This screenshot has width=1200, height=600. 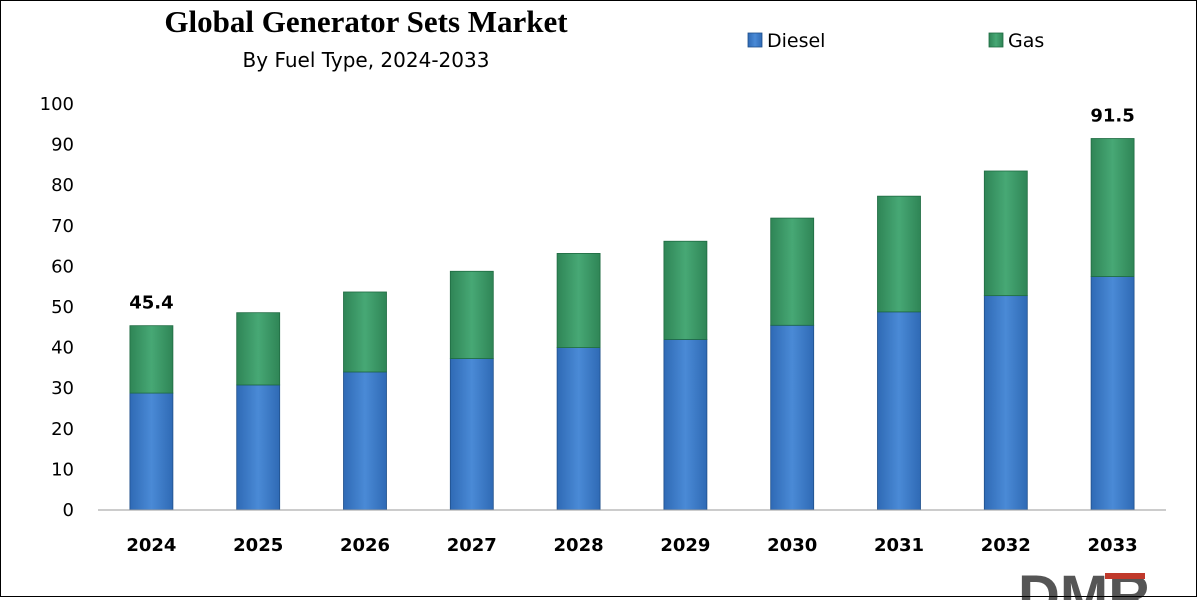 I want to click on bar-diesel-2031, so click(x=899, y=411).